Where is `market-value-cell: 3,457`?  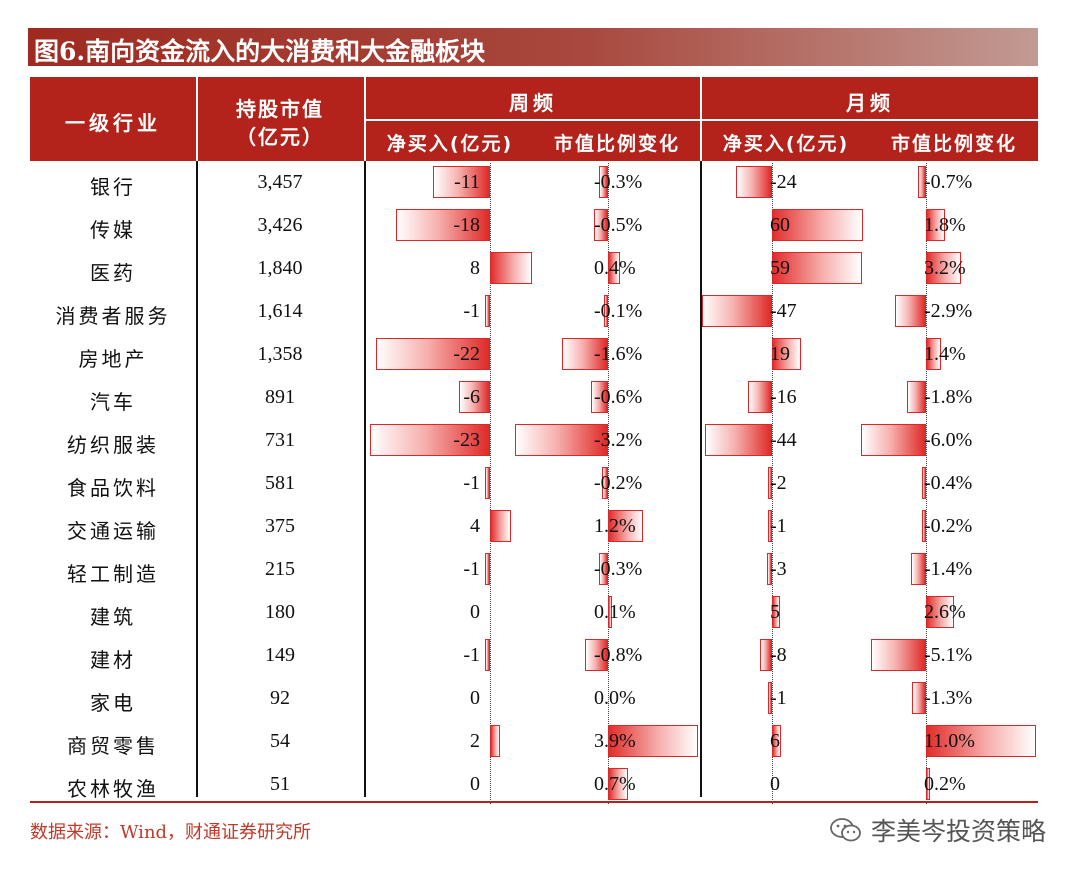
market-value-cell: 3,457 is located at coordinates (280, 182).